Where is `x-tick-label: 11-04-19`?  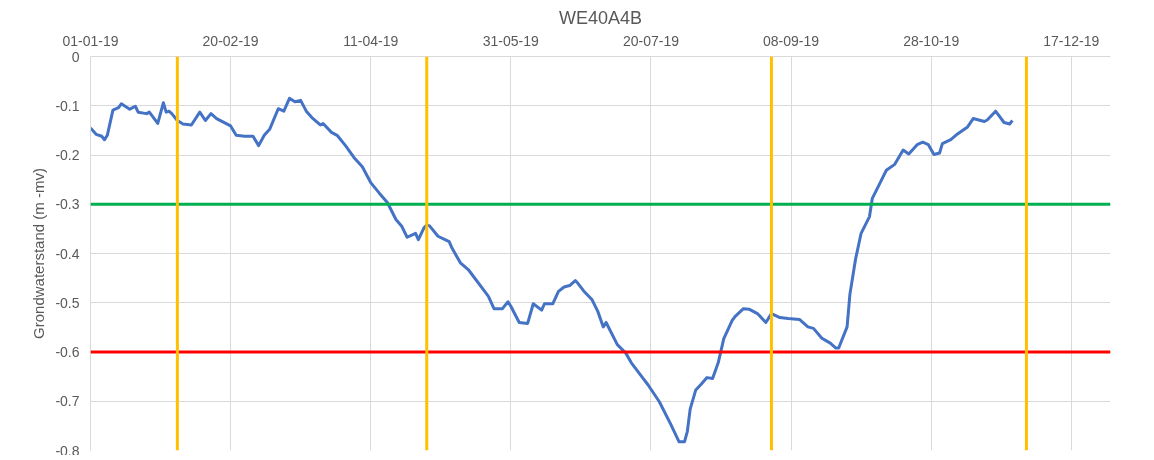 x-tick-label: 11-04-19 is located at coordinates (371, 40).